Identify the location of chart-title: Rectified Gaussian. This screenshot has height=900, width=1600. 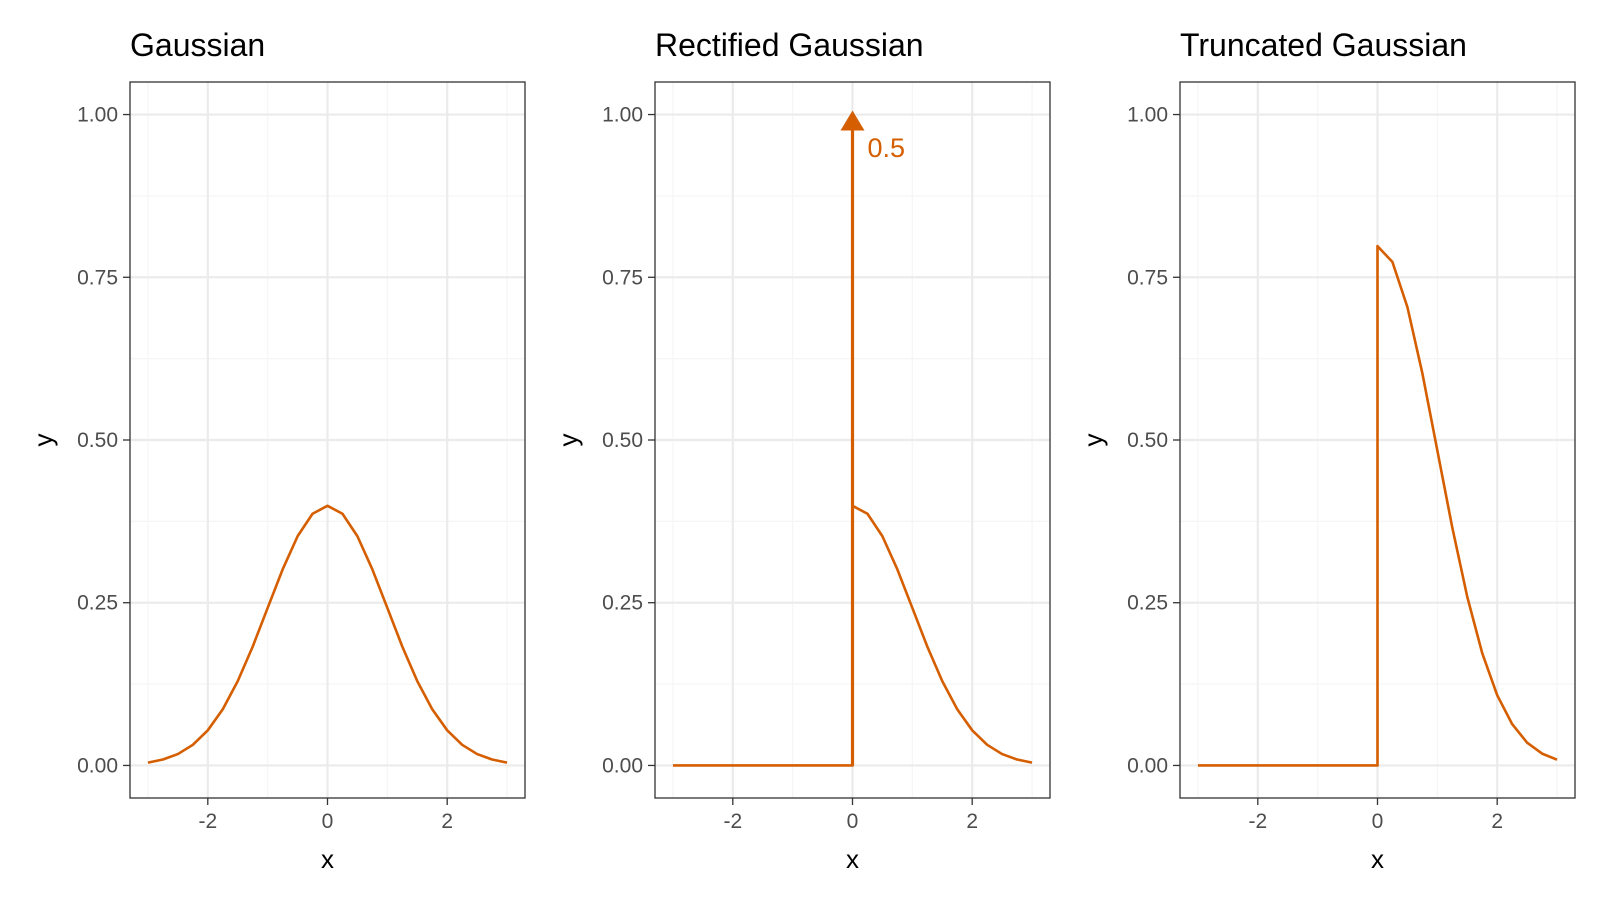
(789, 45).